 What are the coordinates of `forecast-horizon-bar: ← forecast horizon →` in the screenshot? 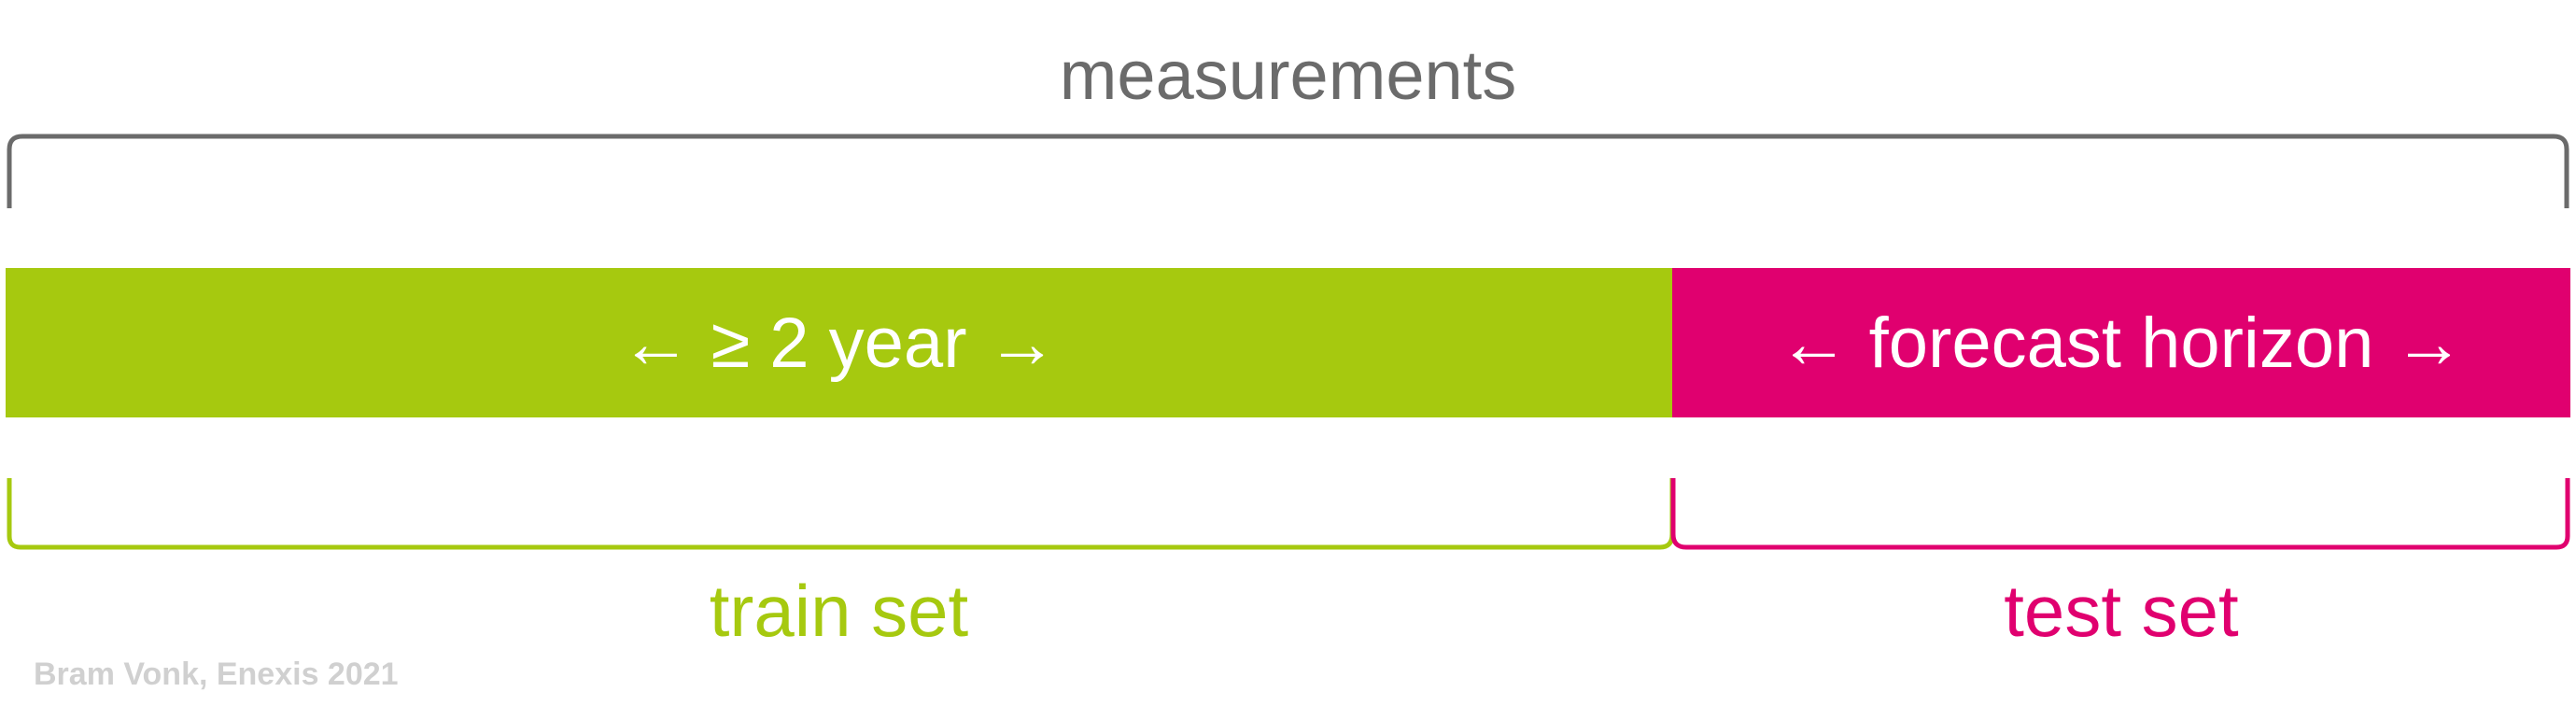 It's located at (2121, 342).